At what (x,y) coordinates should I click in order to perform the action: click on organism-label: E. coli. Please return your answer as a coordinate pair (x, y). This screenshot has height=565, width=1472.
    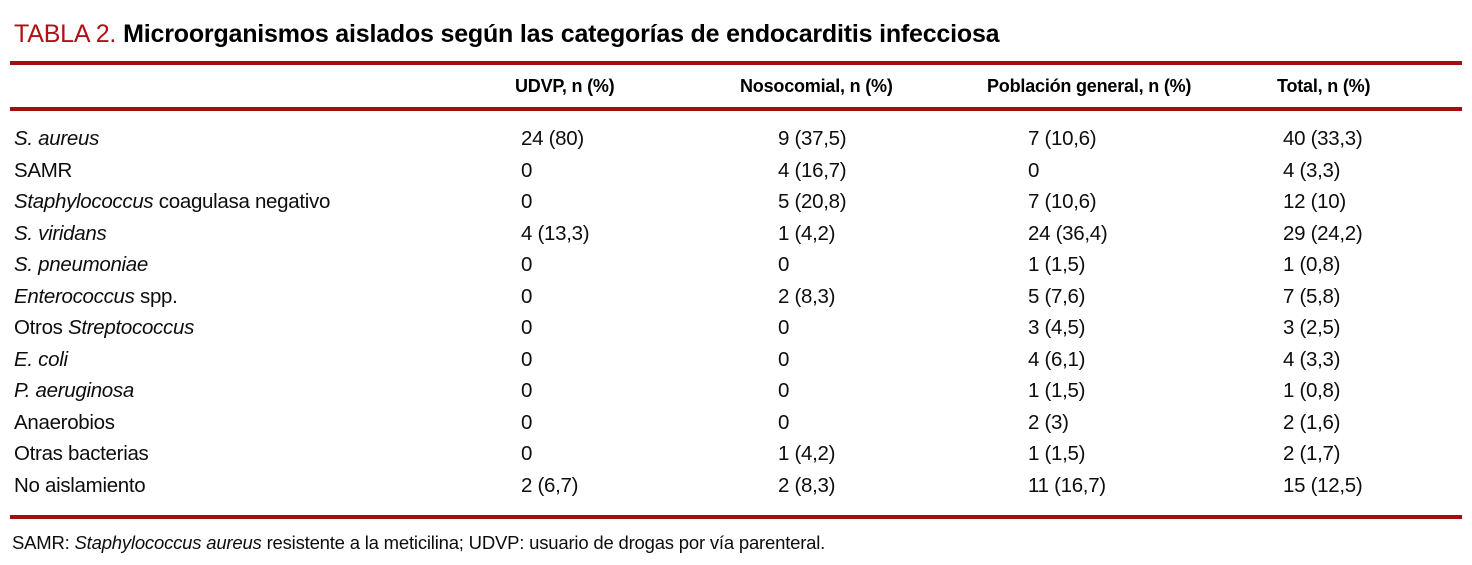
    Looking at the image, I should click on (257, 360).